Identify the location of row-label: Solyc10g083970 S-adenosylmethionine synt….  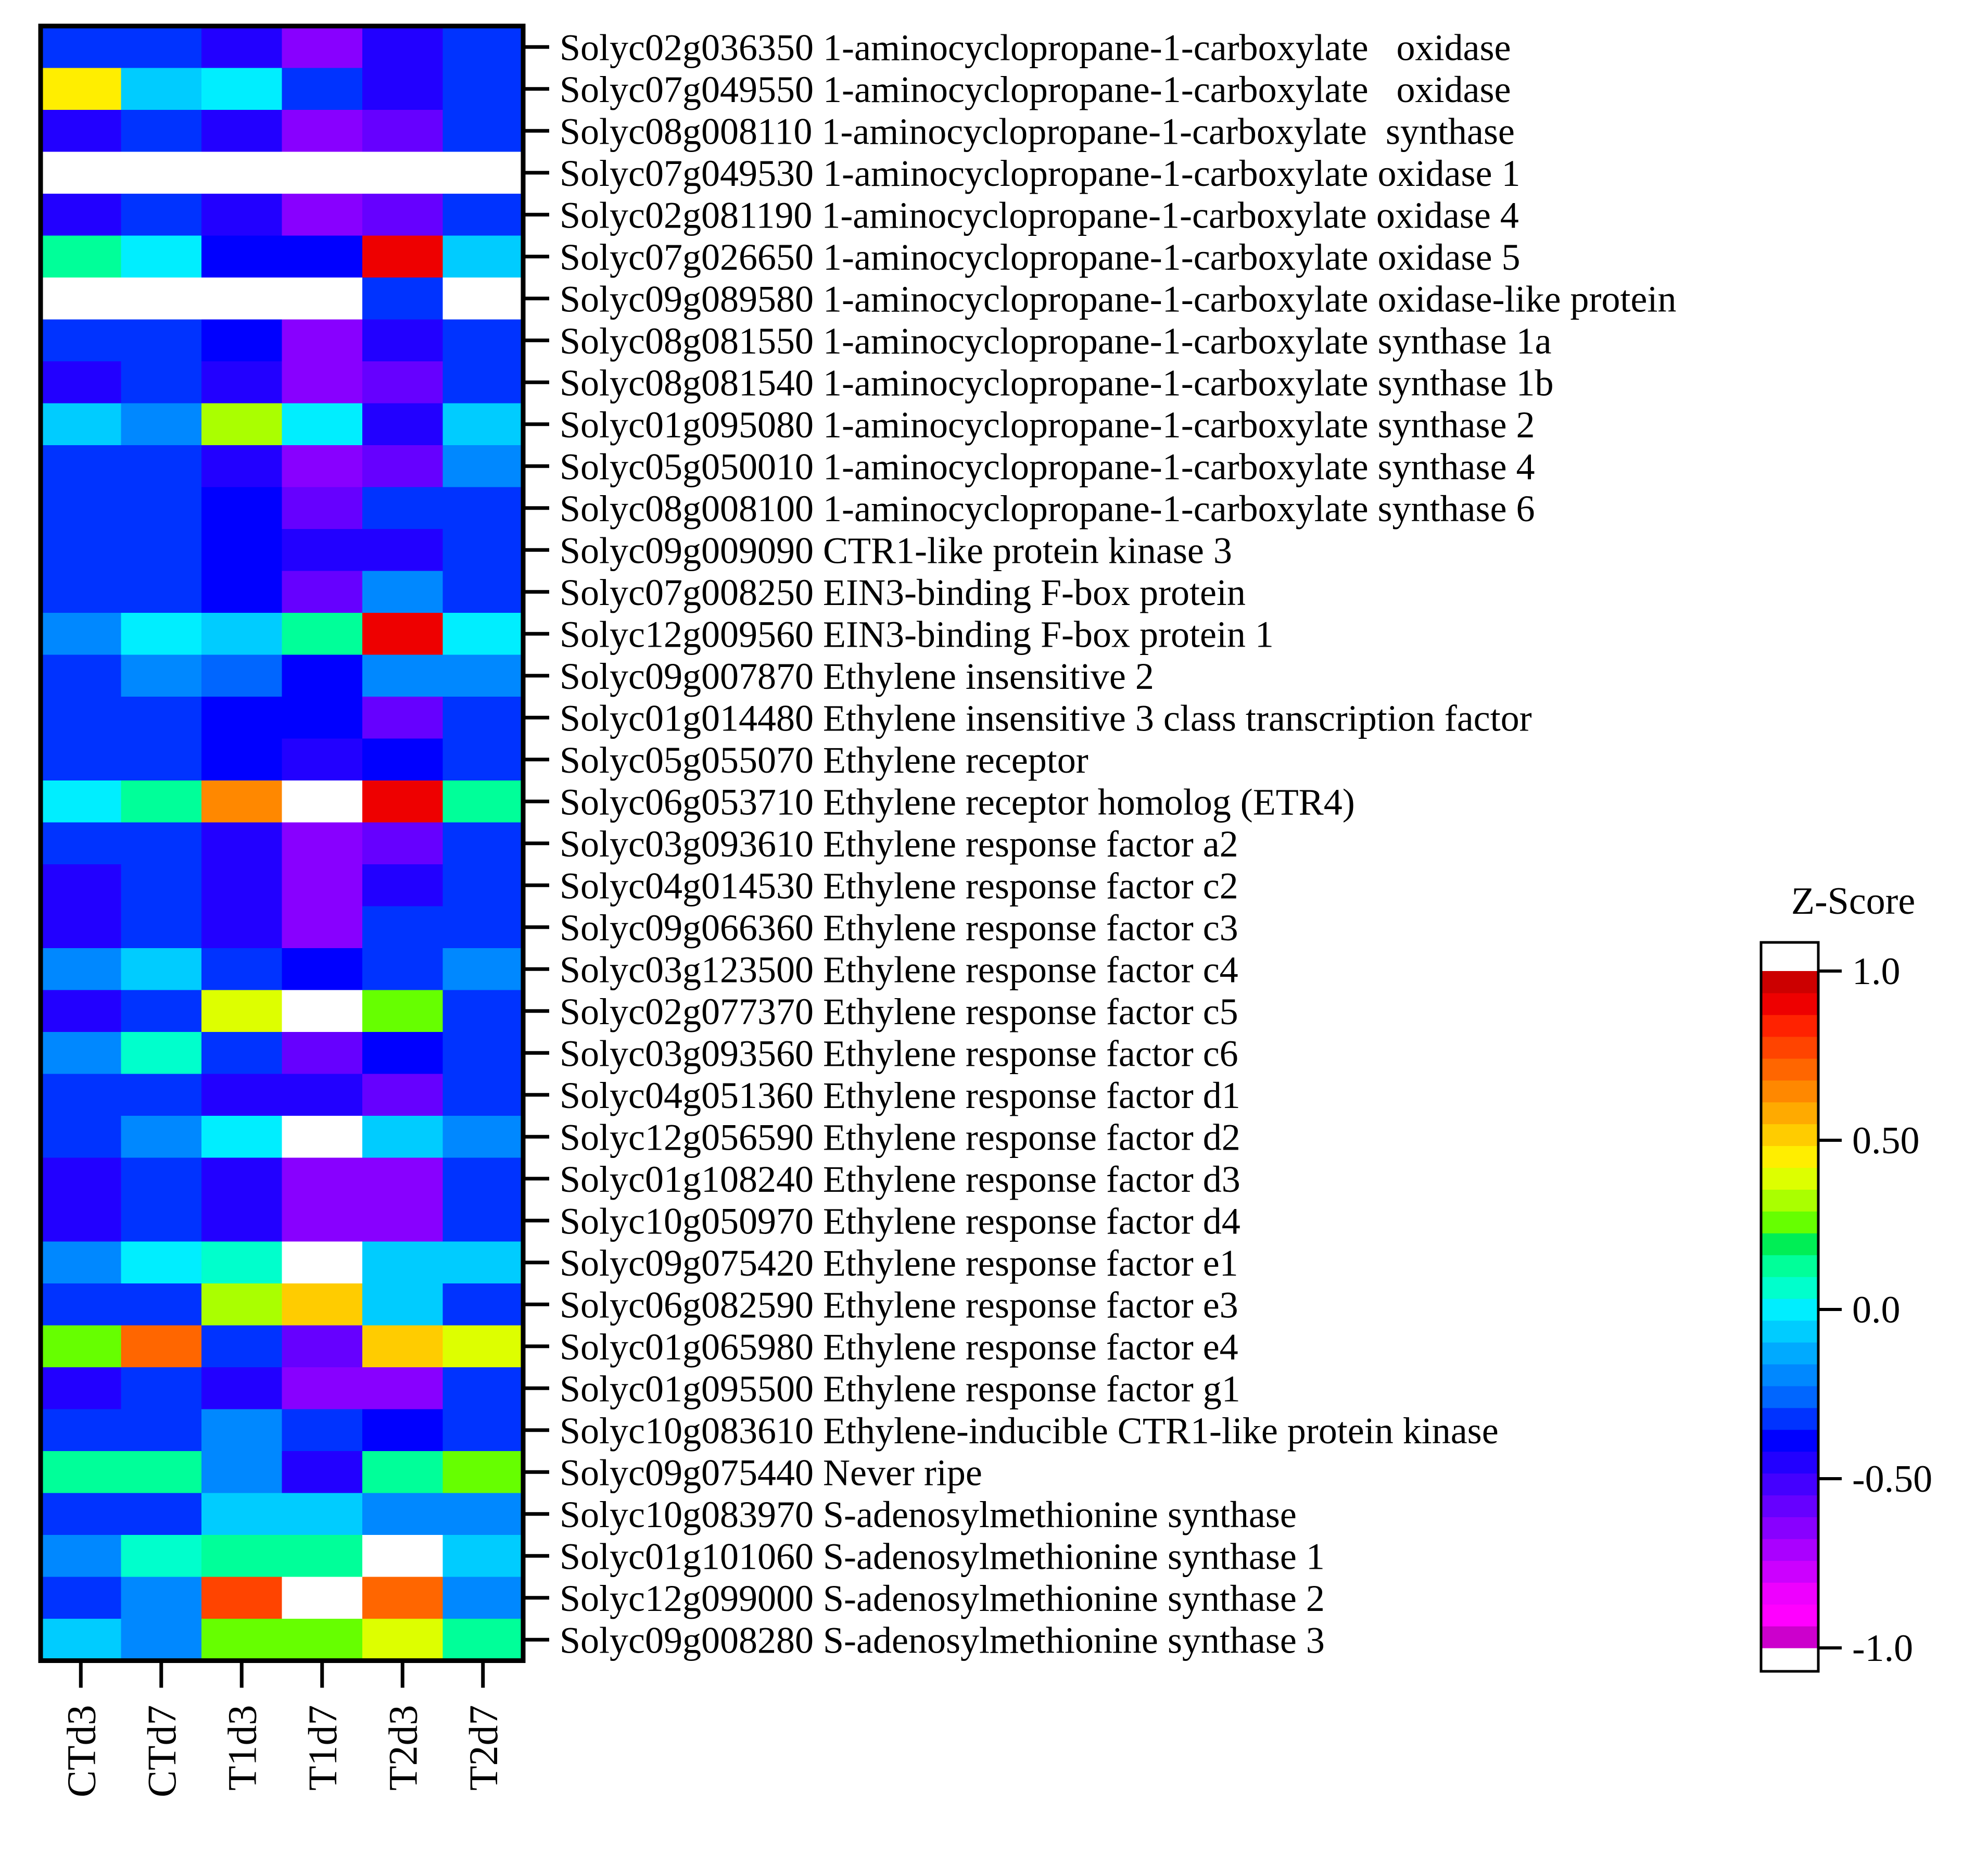
(928, 1514).